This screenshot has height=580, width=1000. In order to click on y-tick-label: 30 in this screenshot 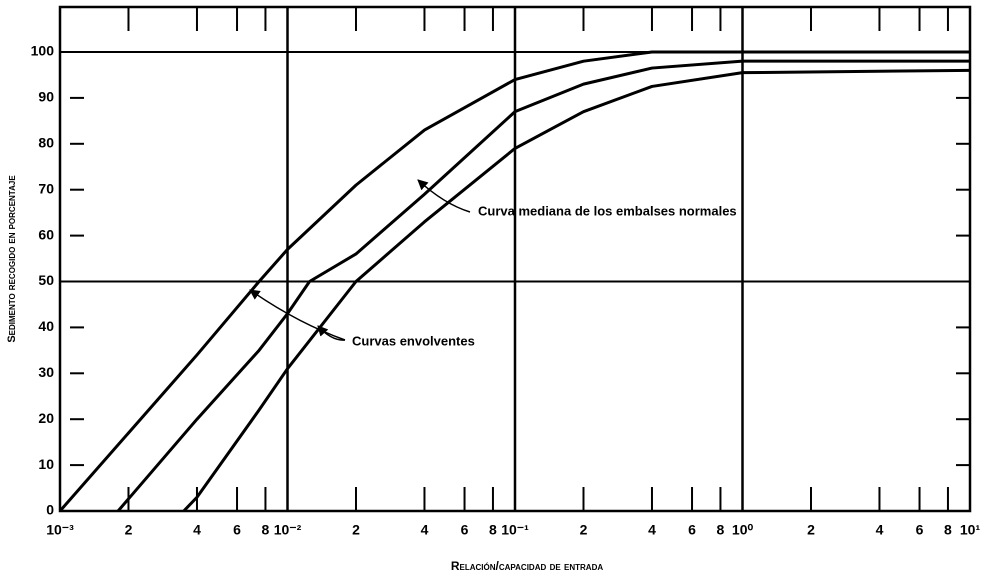, I will do `click(46, 372)`.